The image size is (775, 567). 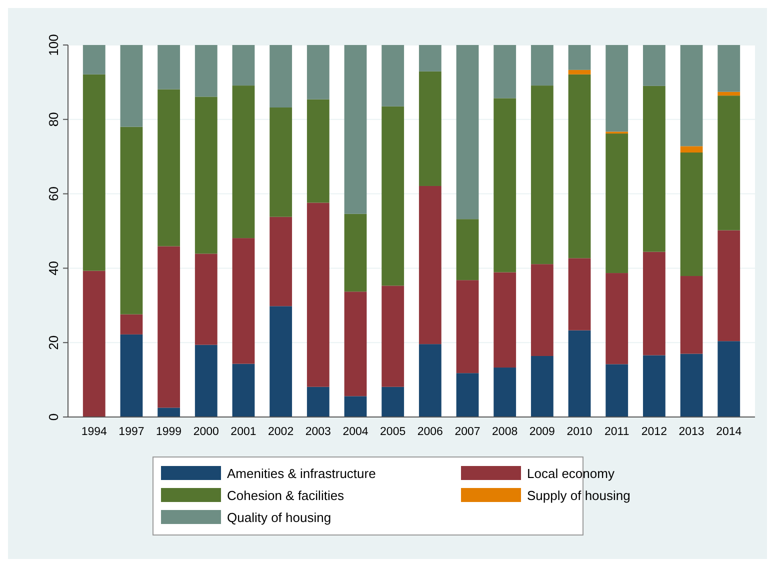 What do you see at coordinates (729, 432) in the screenshot?
I see `x-tick-label: 2014` at bounding box center [729, 432].